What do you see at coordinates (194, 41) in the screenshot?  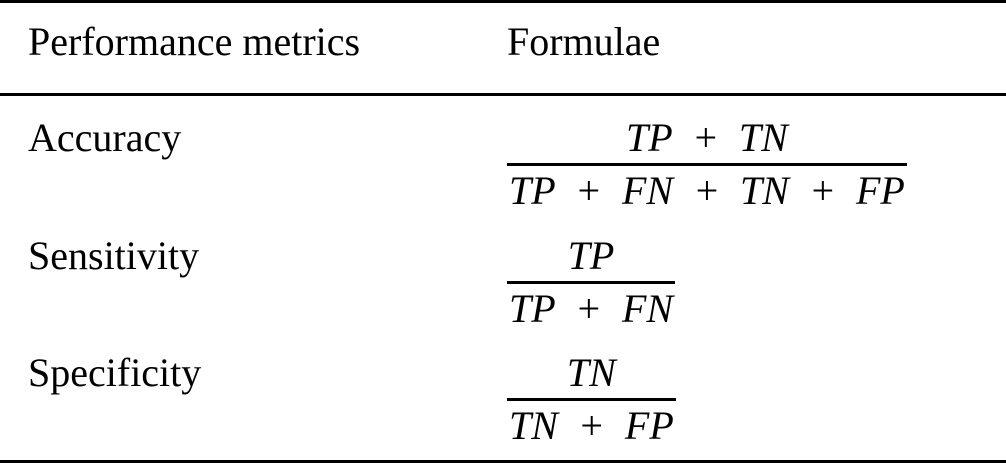 I see `header-cell: Performance metrics` at bounding box center [194, 41].